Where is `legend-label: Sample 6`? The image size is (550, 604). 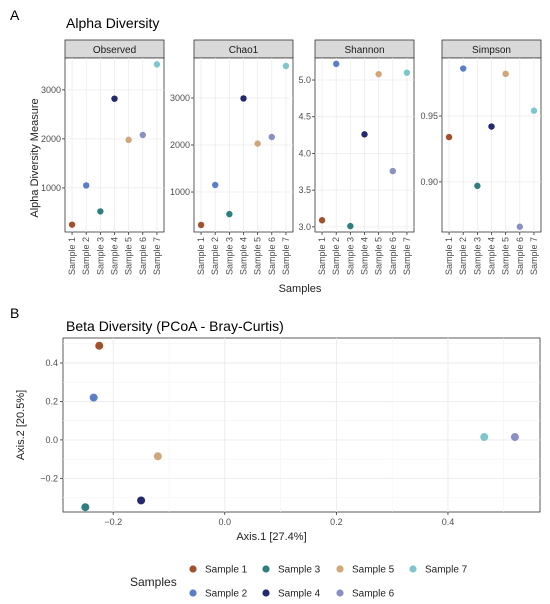 legend-label: Sample 6 is located at coordinates (373, 594).